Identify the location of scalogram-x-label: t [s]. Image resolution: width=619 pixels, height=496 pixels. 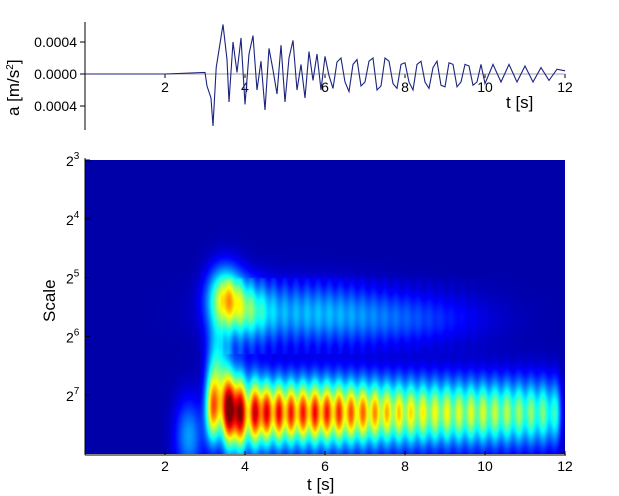
(320, 484).